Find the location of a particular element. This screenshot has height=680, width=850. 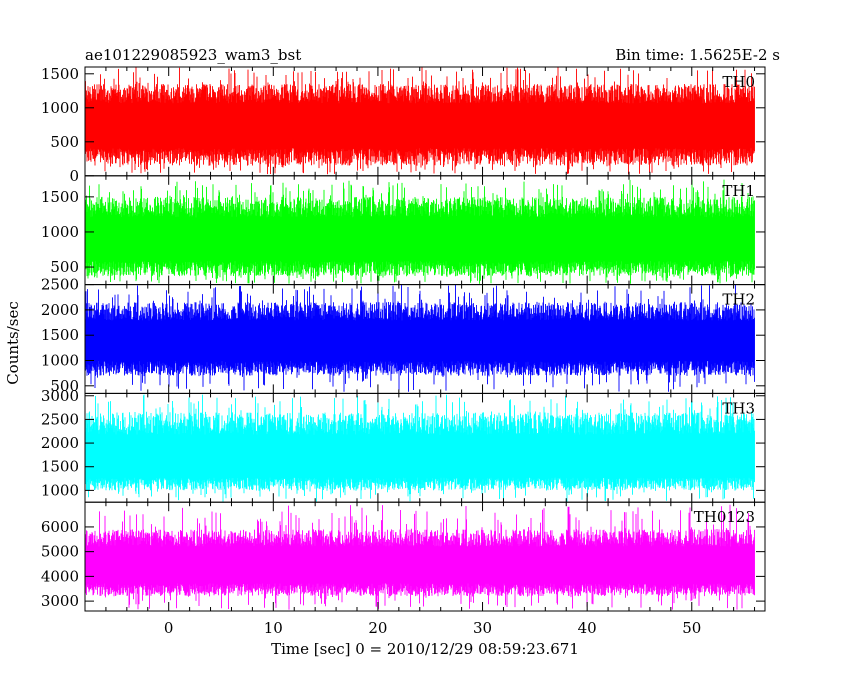

panel-th2: 500 1000 1500 2000 2500 TH2 is located at coordinates (403, 335).